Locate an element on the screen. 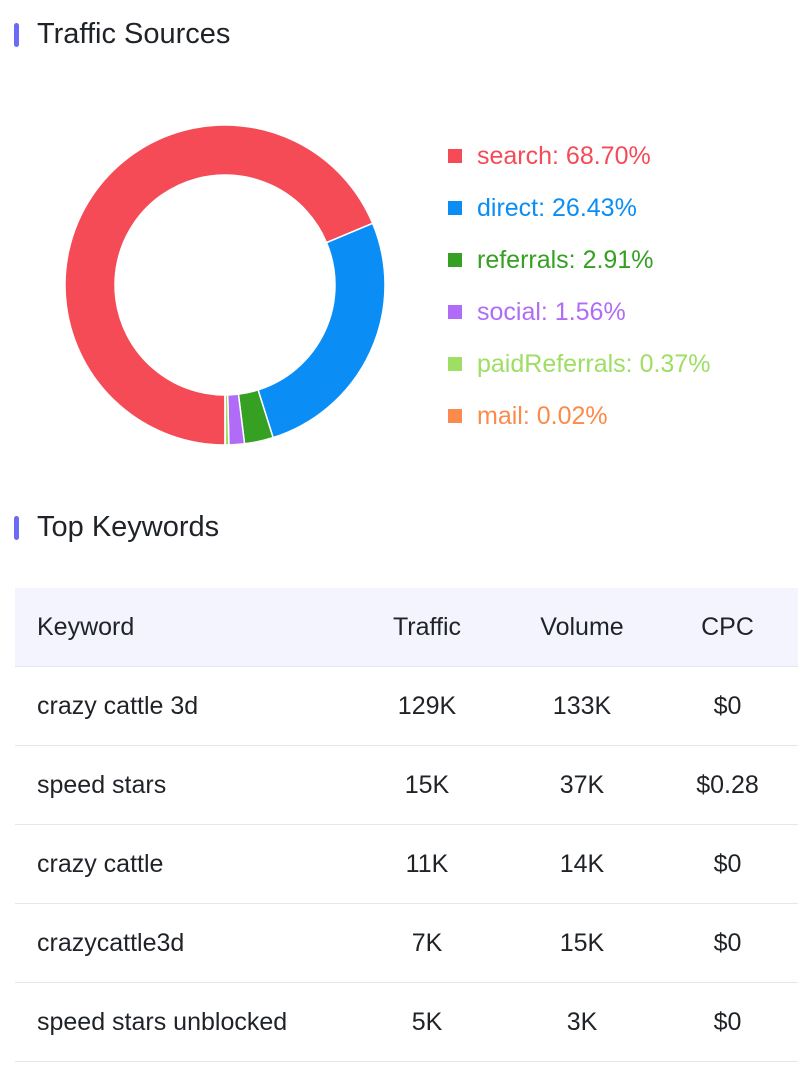 The image size is (810, 1068). legend-item-social: social: 1.56% is located at coordinates (579, 312).